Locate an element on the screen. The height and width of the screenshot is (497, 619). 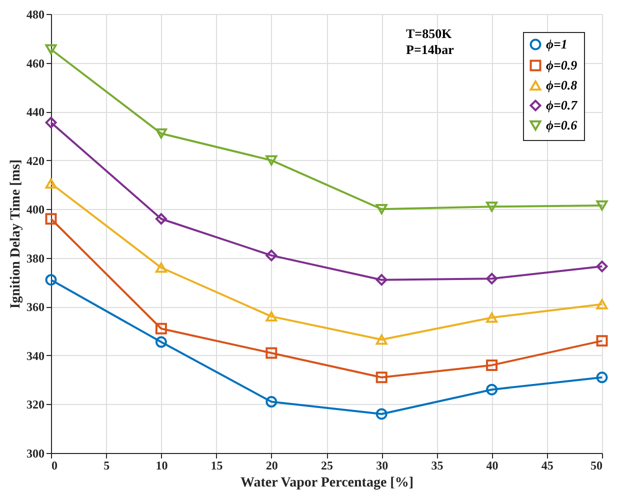
x-tick-label: 30 is located at coordinates (382, 465).